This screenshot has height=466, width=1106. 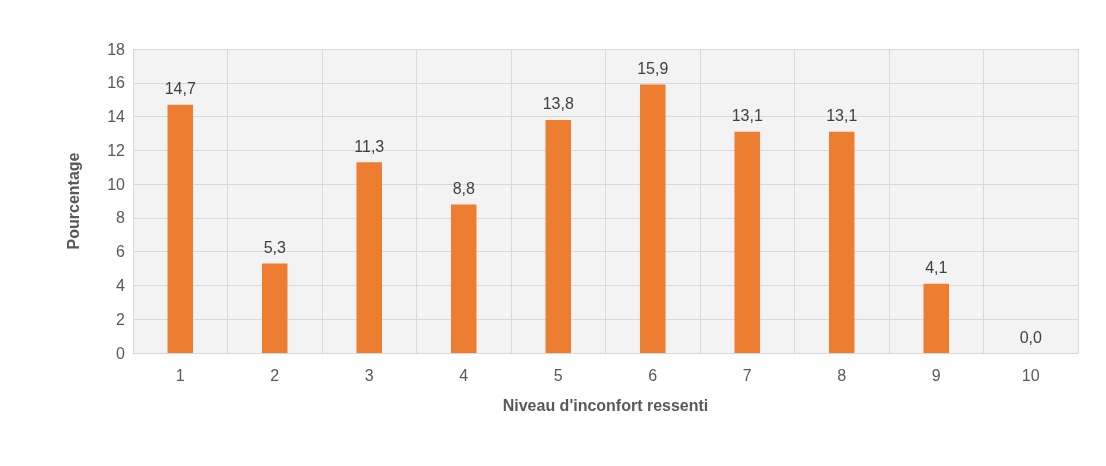 What do you see at coordinates (121, 353) in the screenshot?
I see `y-tick-label: 0` at bounding box center [121, 353].